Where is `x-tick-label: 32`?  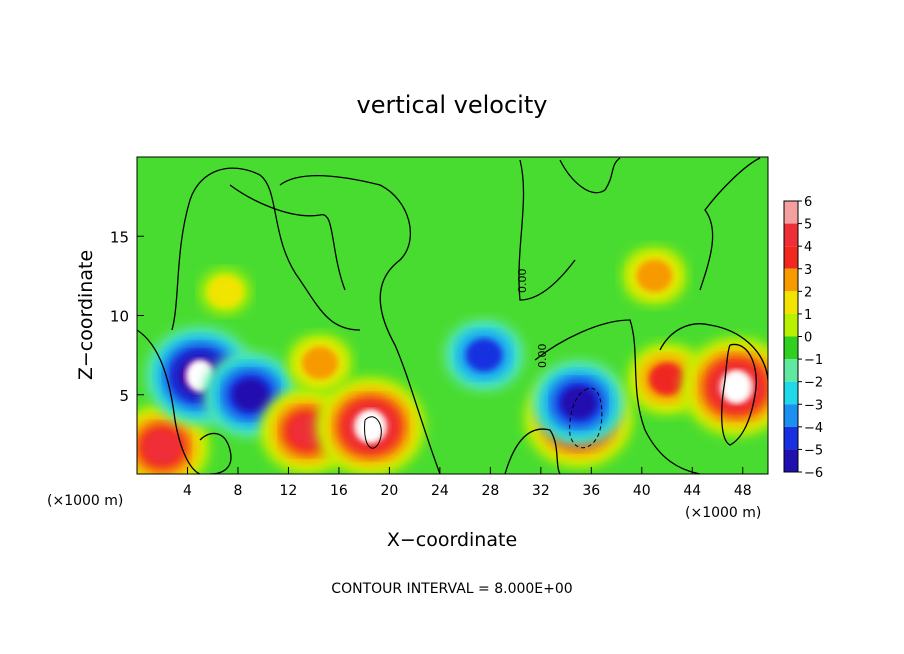 x-tick-label: 32 is located at coordinates (541, 491).